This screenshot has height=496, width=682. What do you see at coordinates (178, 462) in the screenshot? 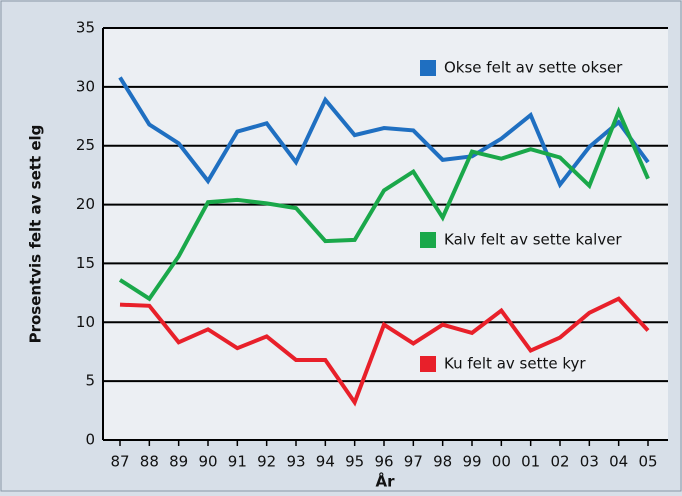
I see `x-tick-label: 89` at bounding box center [178, 462].